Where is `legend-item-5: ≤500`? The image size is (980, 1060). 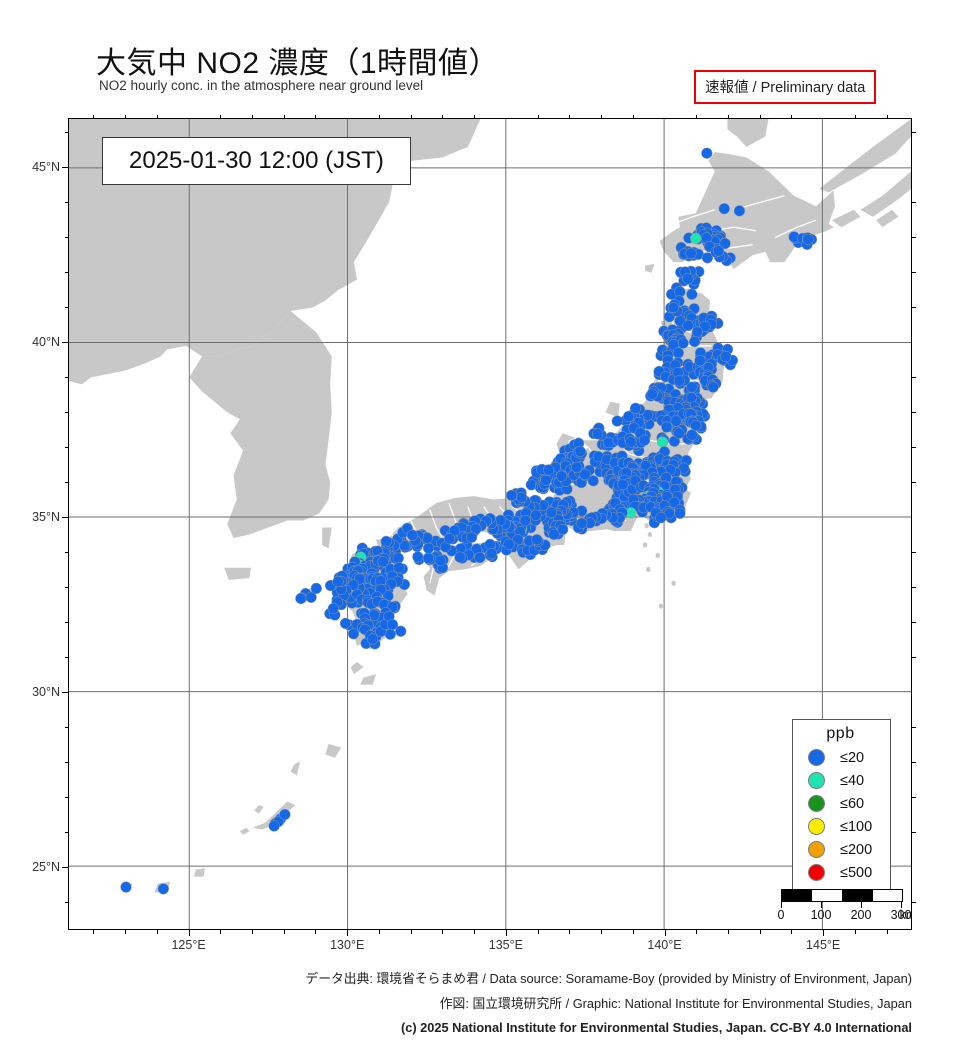
legend-item-5: ≤500 is located at coordinates (840, 872).